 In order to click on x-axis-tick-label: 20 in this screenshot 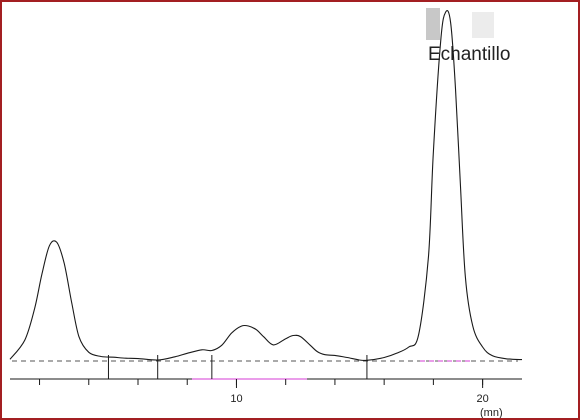, I will do `click(482, 399)`.